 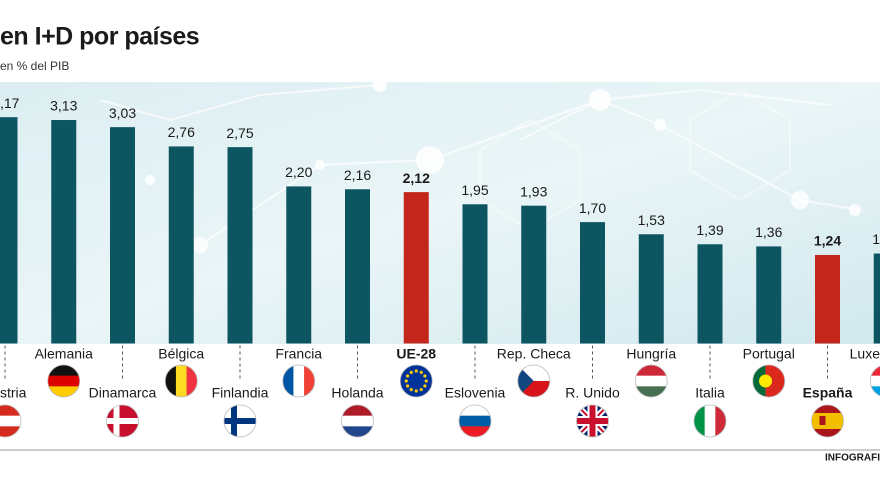 I want to click on category-label: Francia, so click(x=298, y=354).